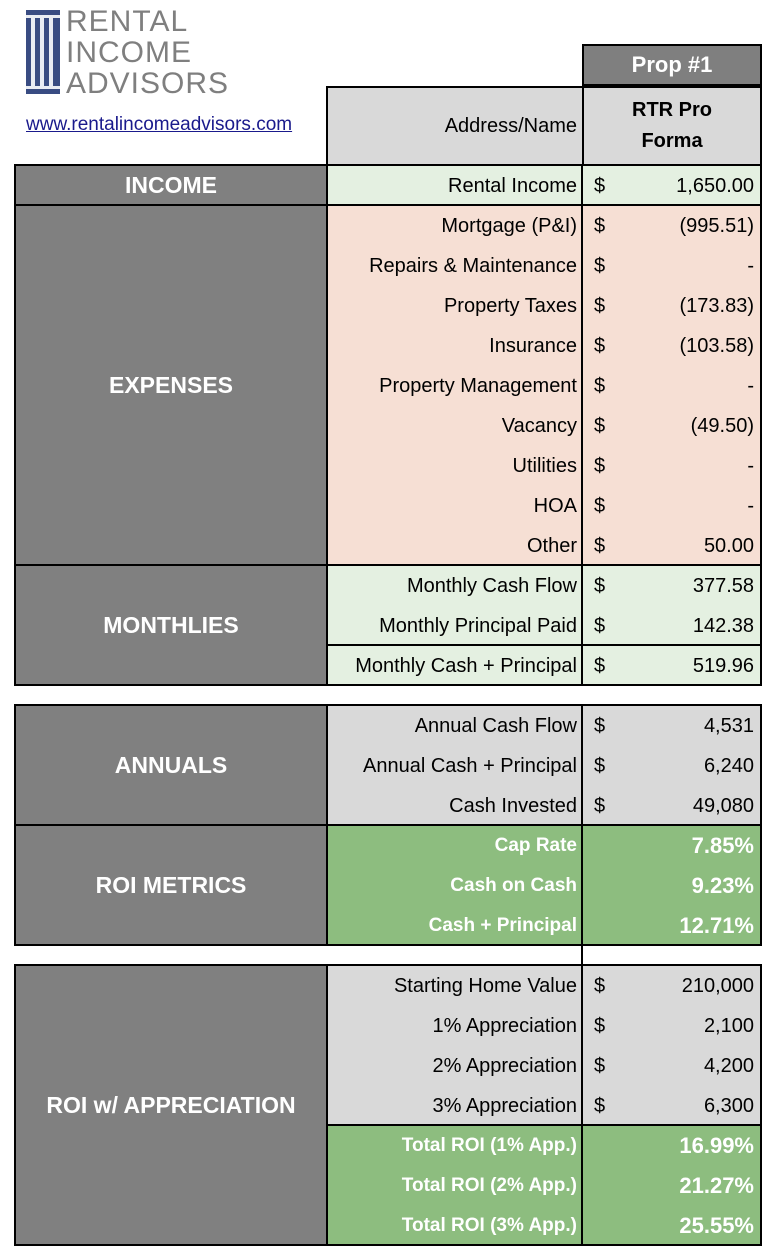  I want to click on appreciation-value-cell: $6,300, so click(671, 1106).